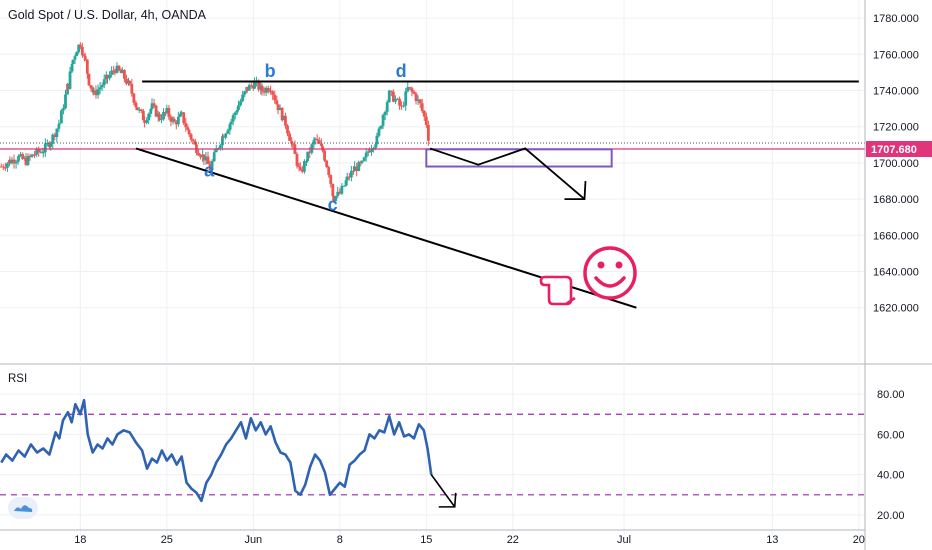  Describe the element at coordinates (896, 200) in the screenshot. I see `price-tick-label: 1680.000` at that location.